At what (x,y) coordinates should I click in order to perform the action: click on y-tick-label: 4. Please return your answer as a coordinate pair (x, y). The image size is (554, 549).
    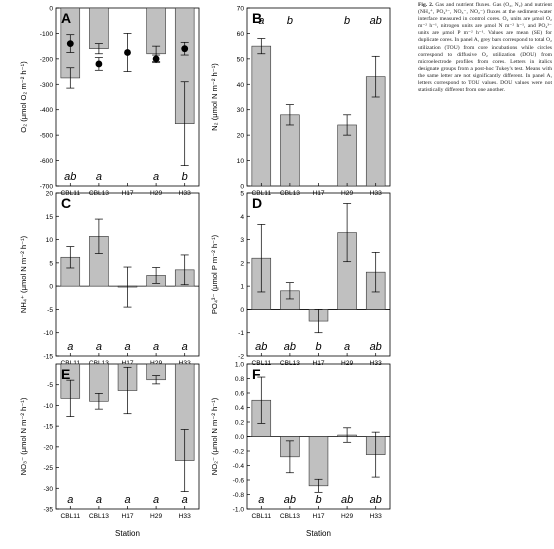
    Looking at the image, I should click on (242, 217).